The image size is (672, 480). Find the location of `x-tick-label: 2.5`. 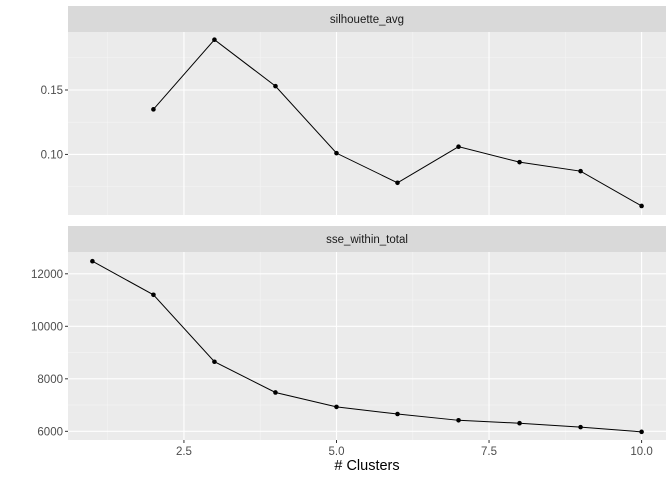

x-tick-label: 2.5 is located at coordinates (184, 452).